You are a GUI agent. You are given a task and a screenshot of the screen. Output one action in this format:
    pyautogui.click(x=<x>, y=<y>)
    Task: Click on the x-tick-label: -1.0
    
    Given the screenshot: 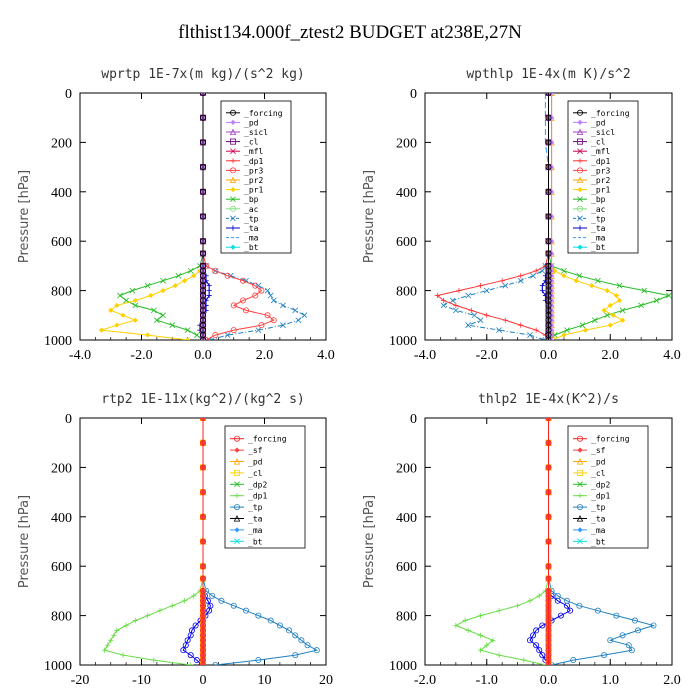 What is the action you would take?
    pyautogui.click(x=487, y=680)
    